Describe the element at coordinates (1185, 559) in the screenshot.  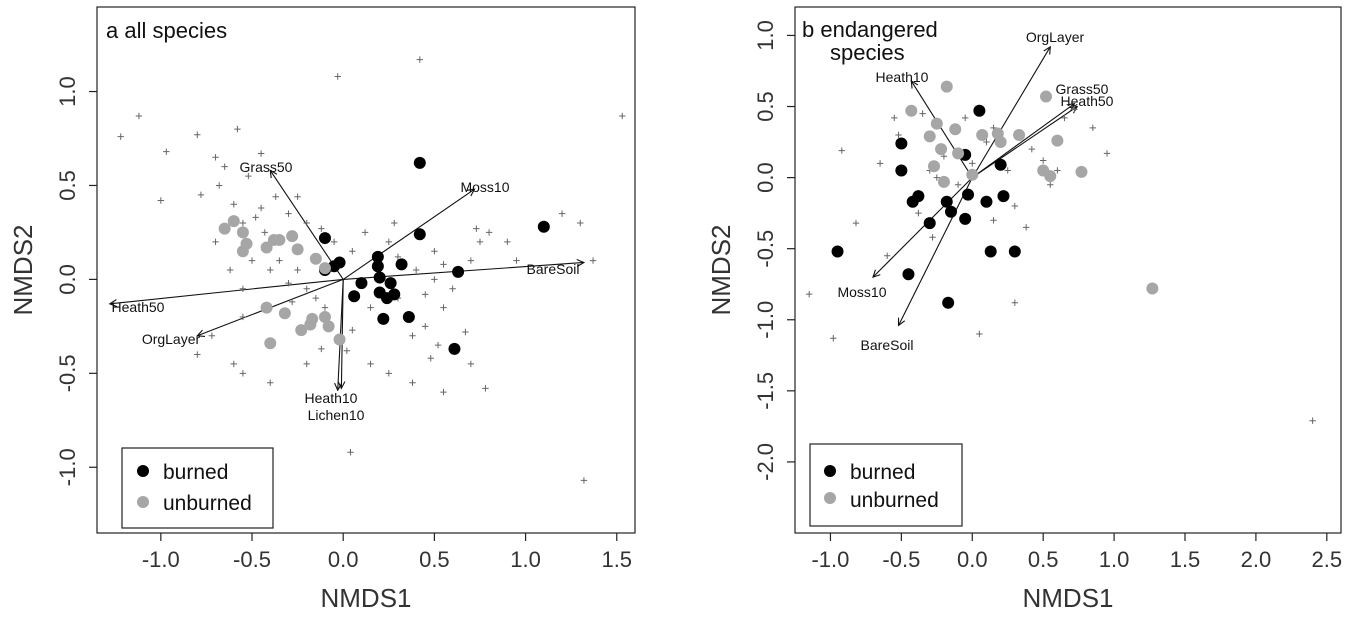
I see `panel-b-x-tick-label: 1.5` at that location.